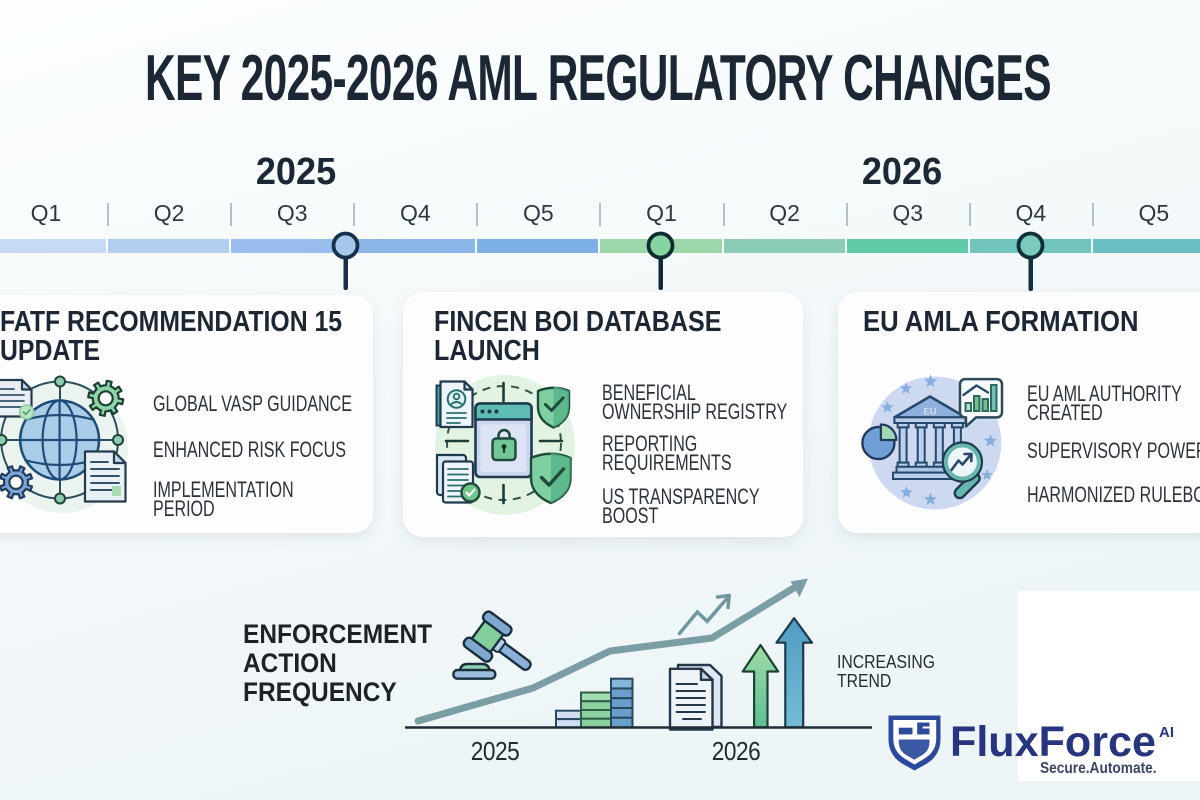  I want to click on svg-text: EU, so click(929, 412).